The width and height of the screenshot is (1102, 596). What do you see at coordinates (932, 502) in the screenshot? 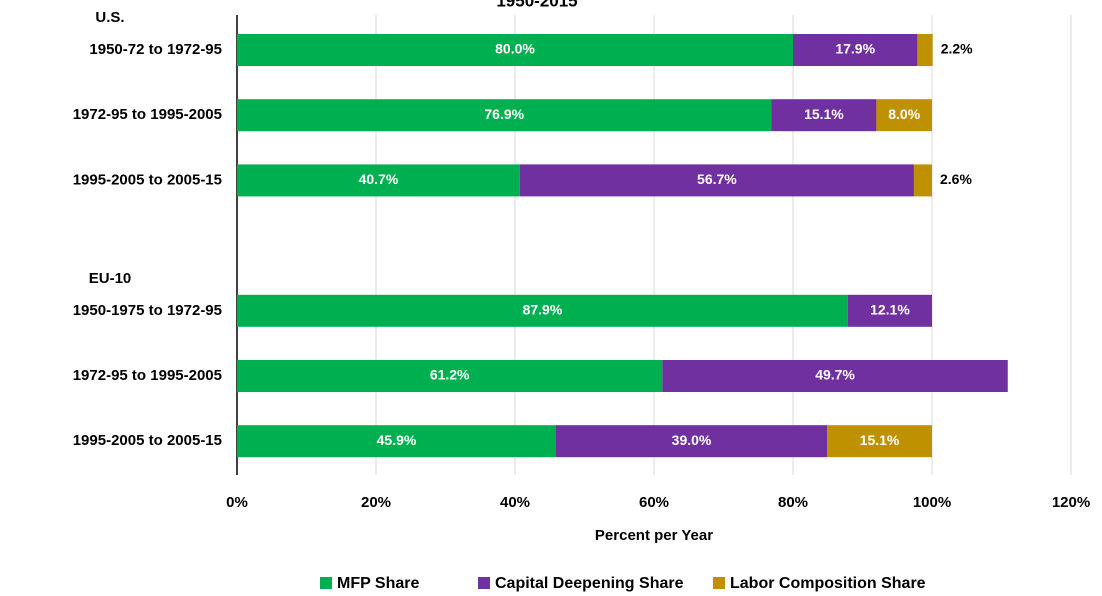
I see `x-tick-label: 100%` at bounding box center [932, 502].